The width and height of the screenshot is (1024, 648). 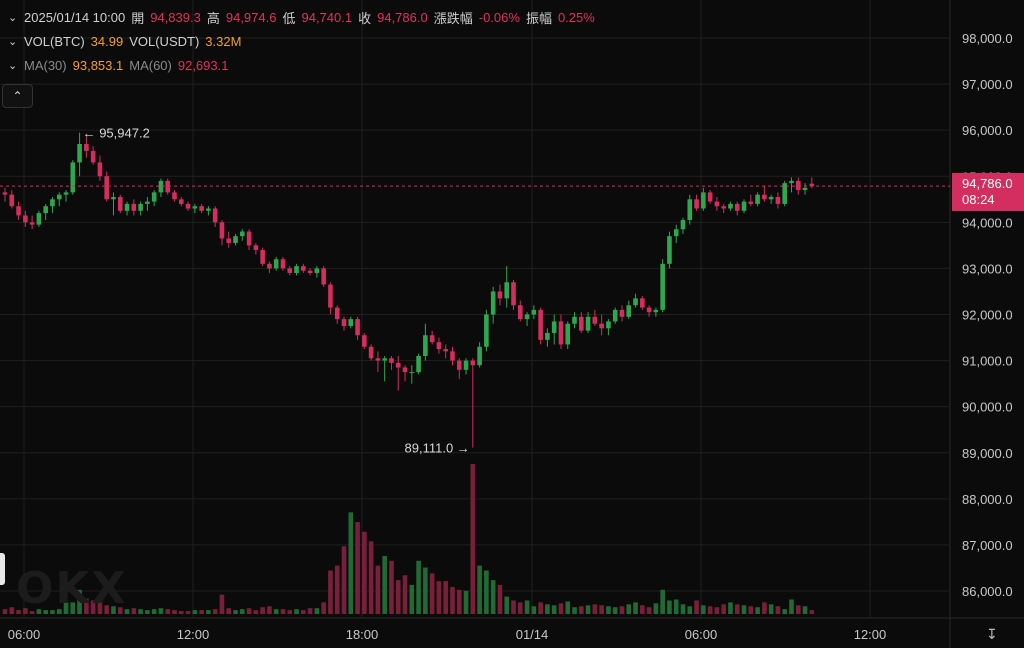 I want to click on vol-usdt-value: 3.32M, so click(x=223, y=41).